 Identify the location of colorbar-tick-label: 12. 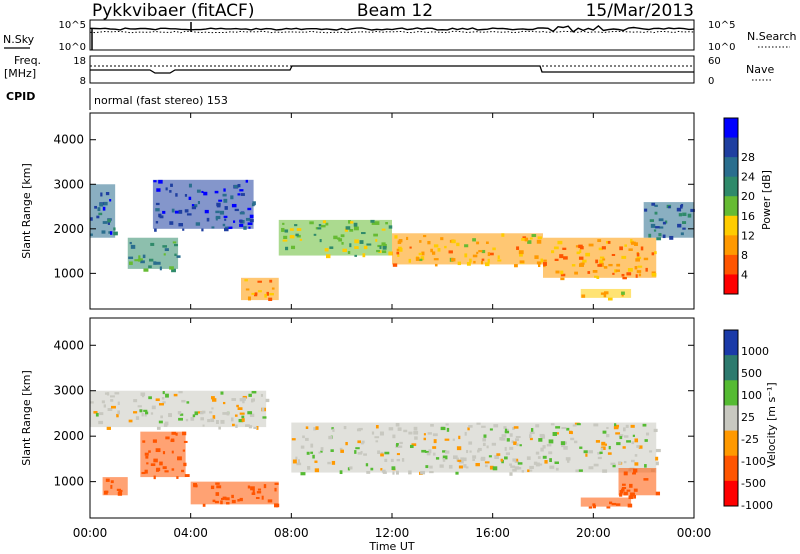
(748, 235).